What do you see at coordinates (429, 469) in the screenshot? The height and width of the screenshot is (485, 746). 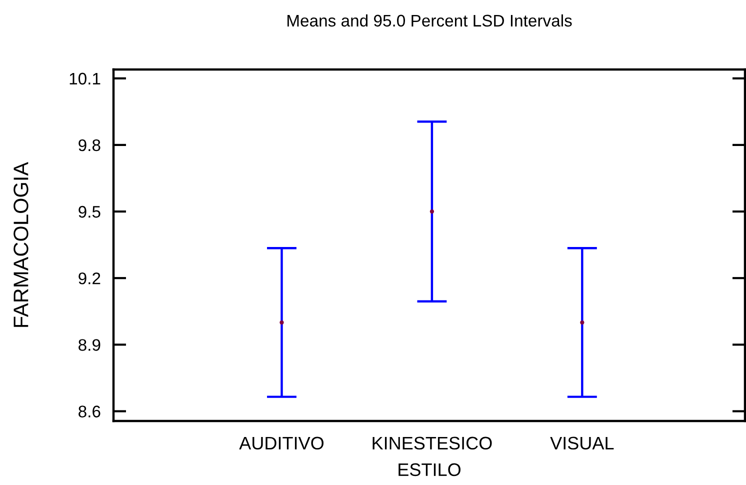 I see `x-axis-title: ESTILO` at bounding box center [429, 469].